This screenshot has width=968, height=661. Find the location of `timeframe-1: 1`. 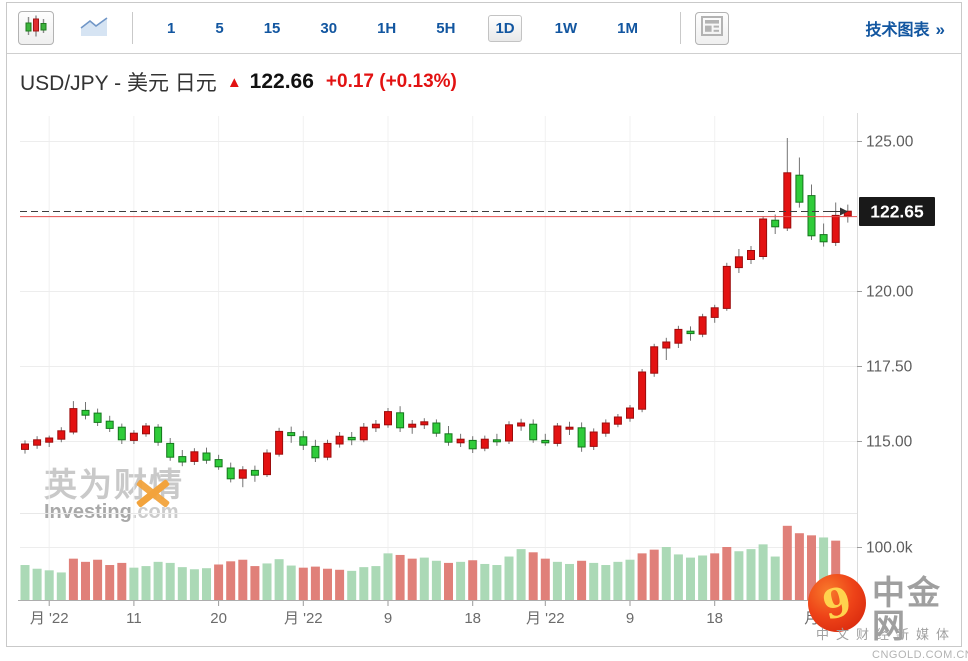

timeframe-1: 1 is located at coordinates (171, 28).